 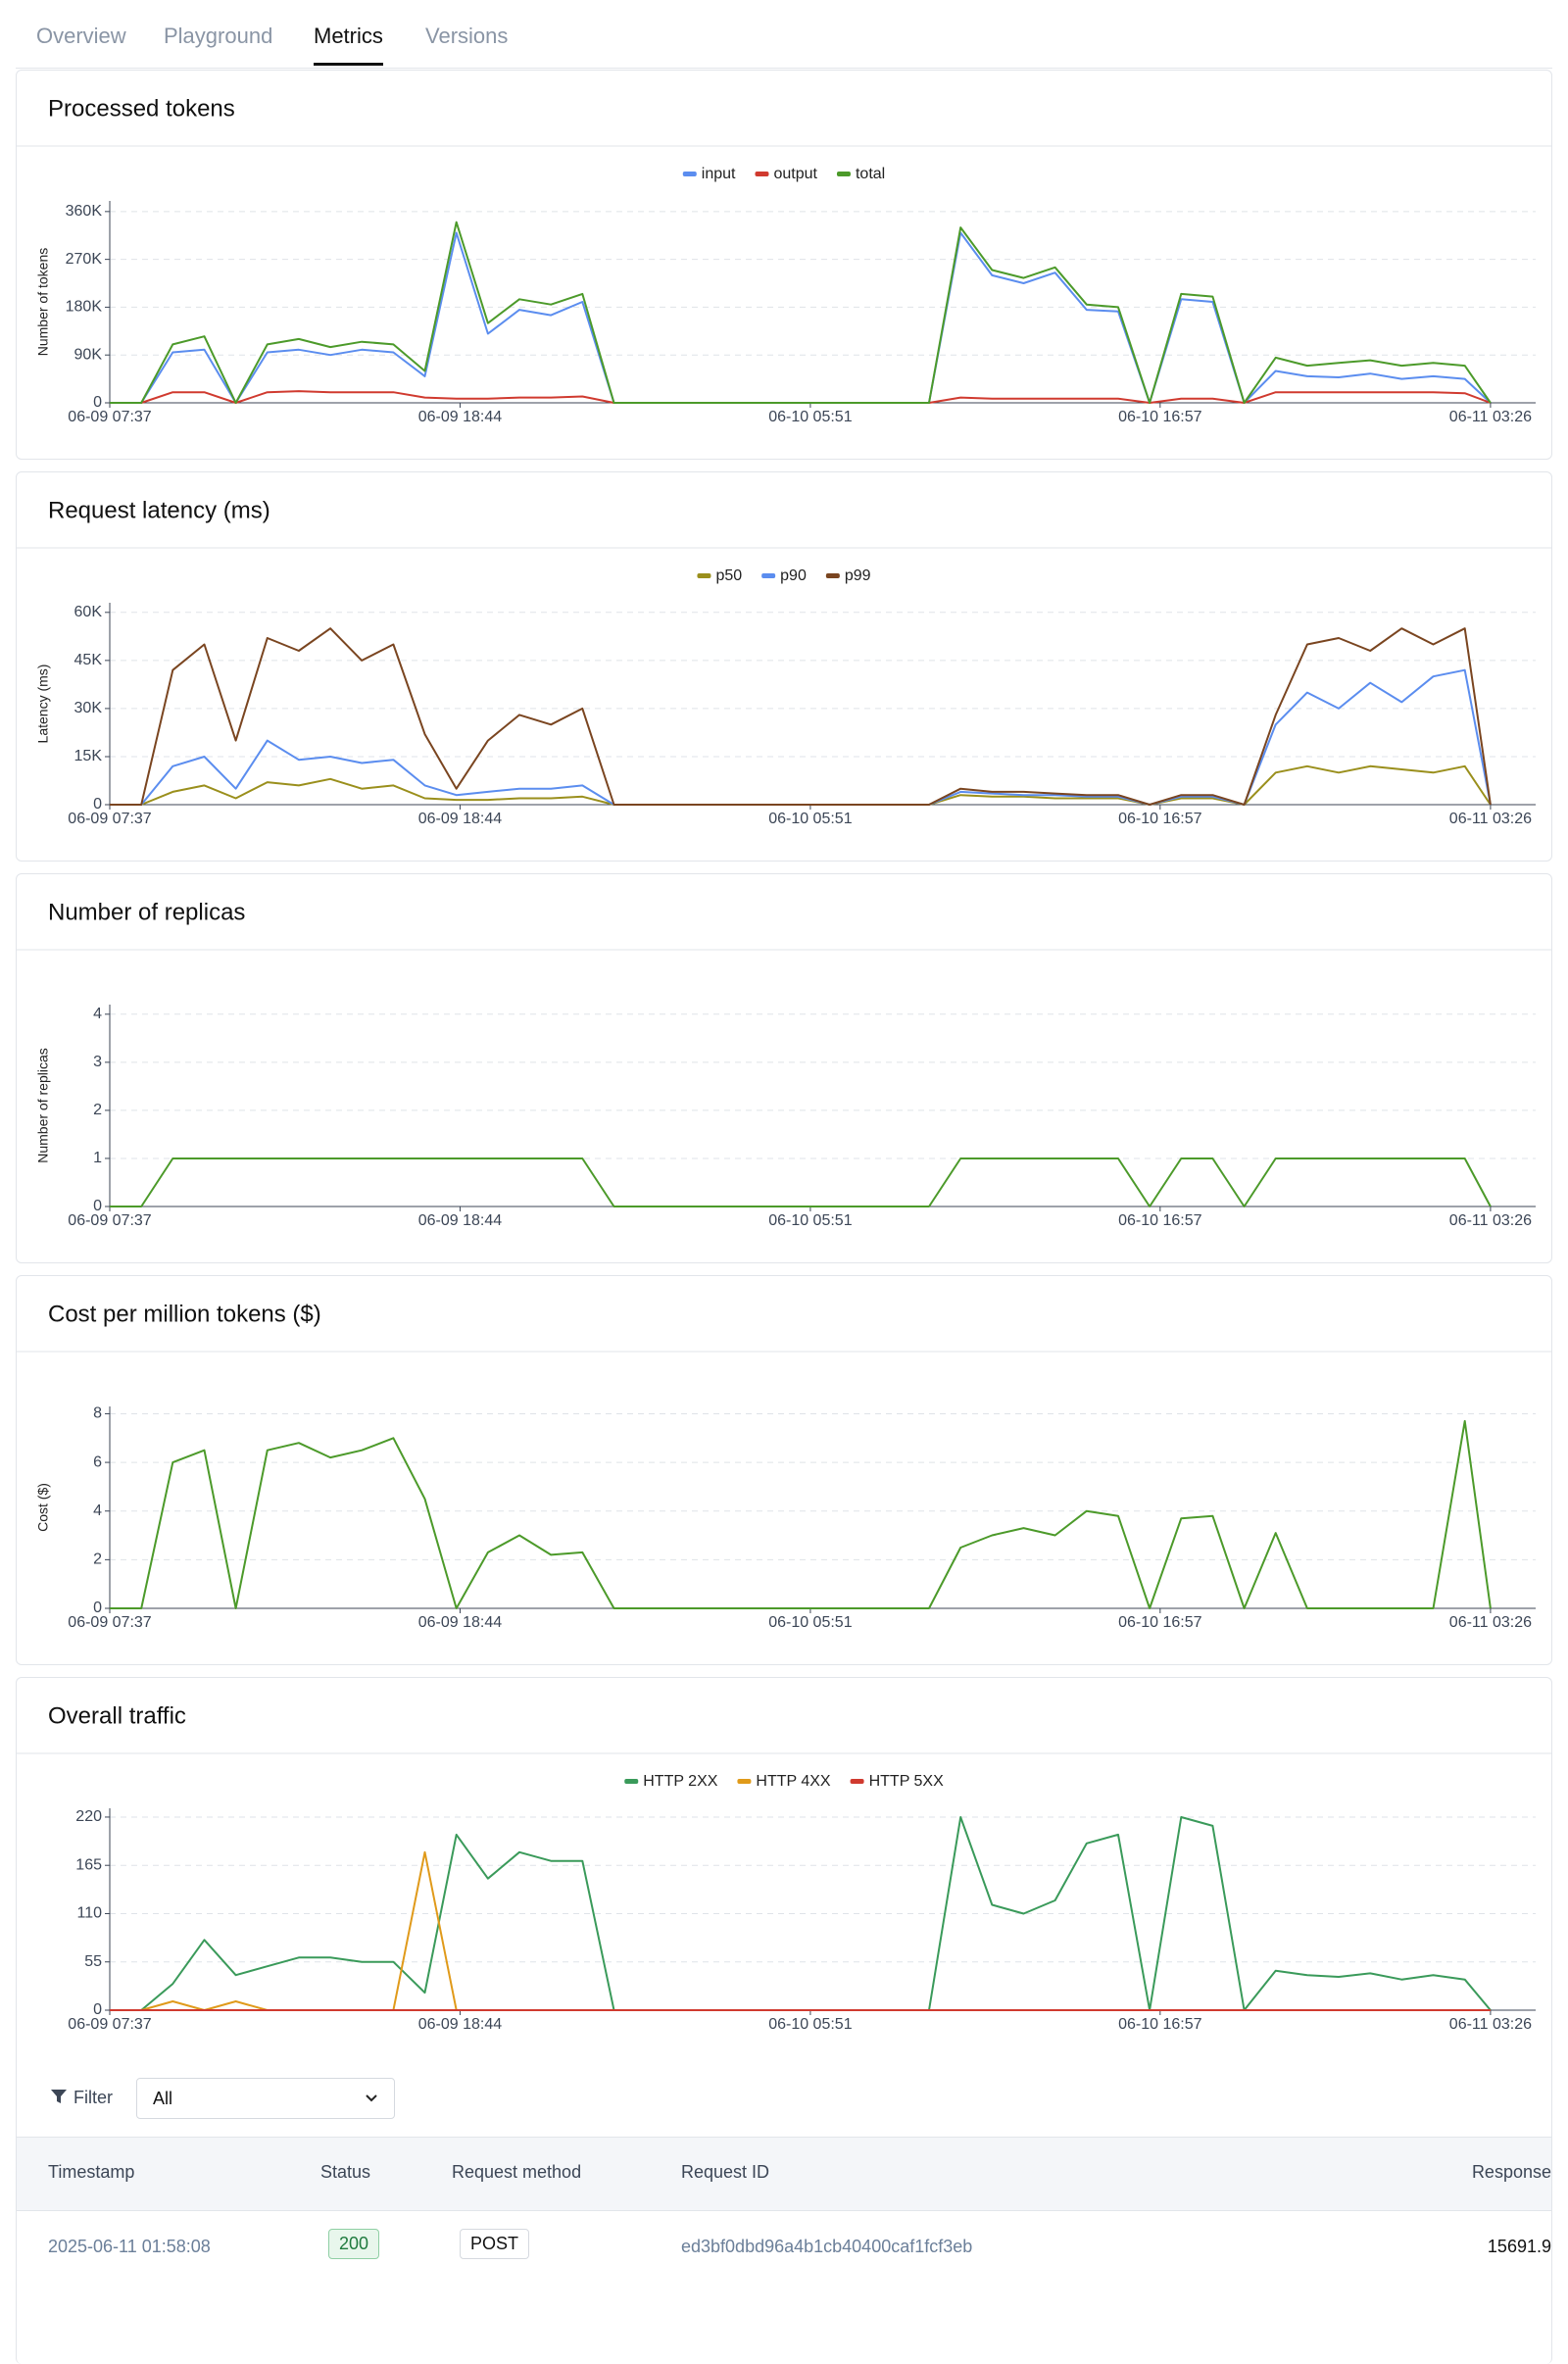 I want to click on y-axis-label: Number of replicas, so click(x=43, y=1105).